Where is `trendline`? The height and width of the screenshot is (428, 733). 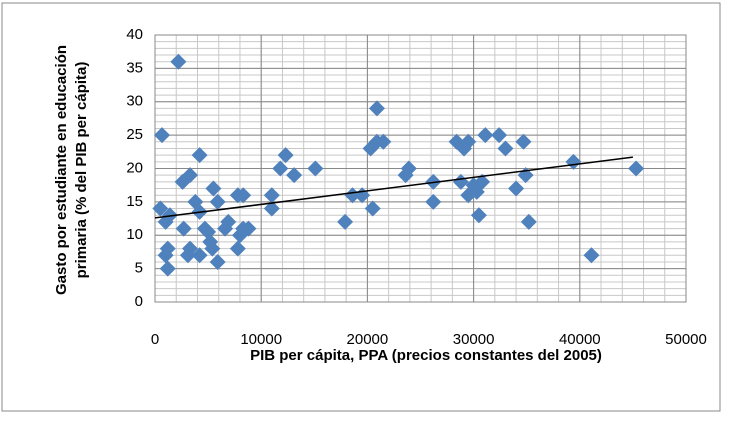 trendline is located at coordinates (393, 187).